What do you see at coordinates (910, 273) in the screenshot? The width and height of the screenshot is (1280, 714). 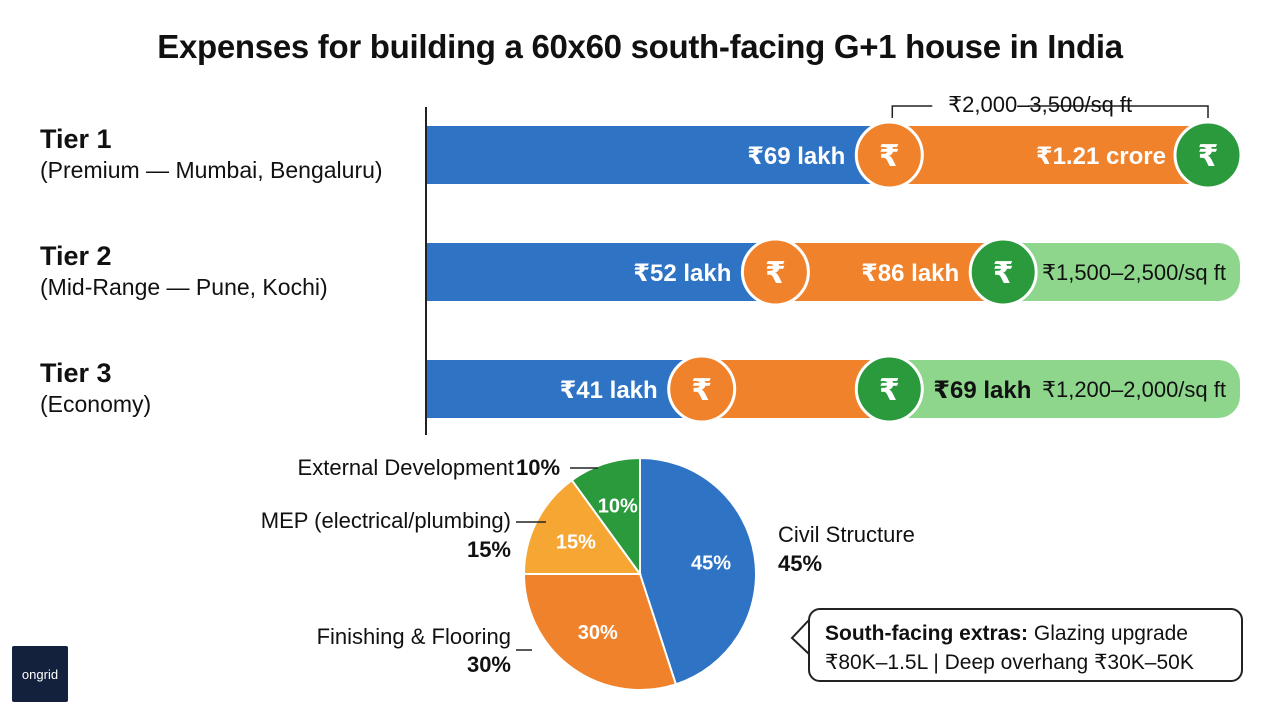 I see `bar-high-label: ₹86 lakh` at bounding box center [910, 273].